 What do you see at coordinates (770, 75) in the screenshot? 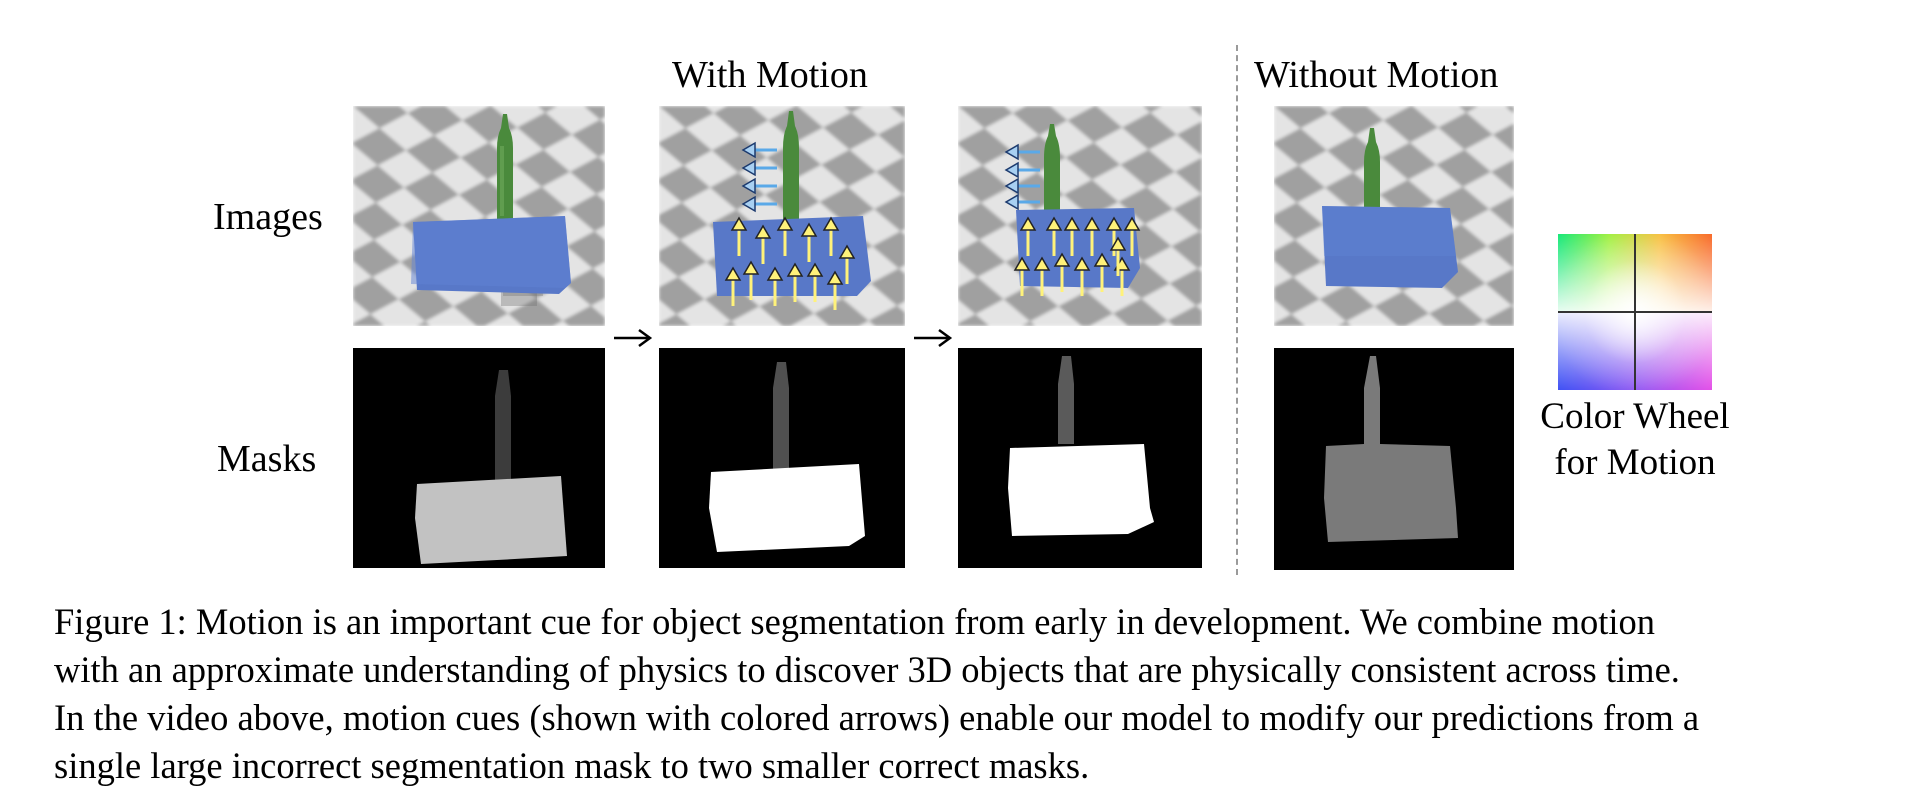
I see `with-motion-header: With Motion` at bounding box center [770, 75].